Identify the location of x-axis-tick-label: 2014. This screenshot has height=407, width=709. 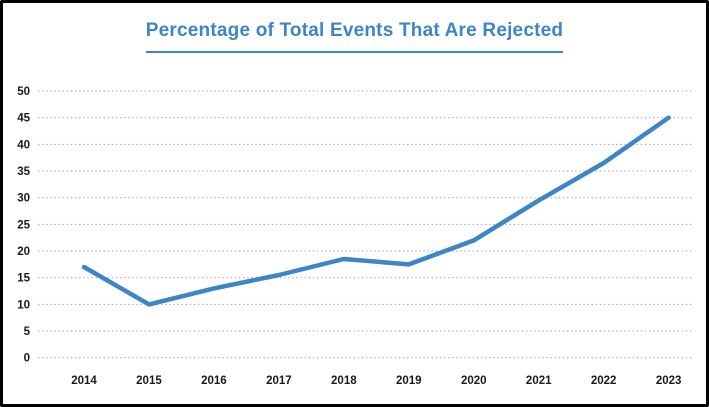
(84, 381).